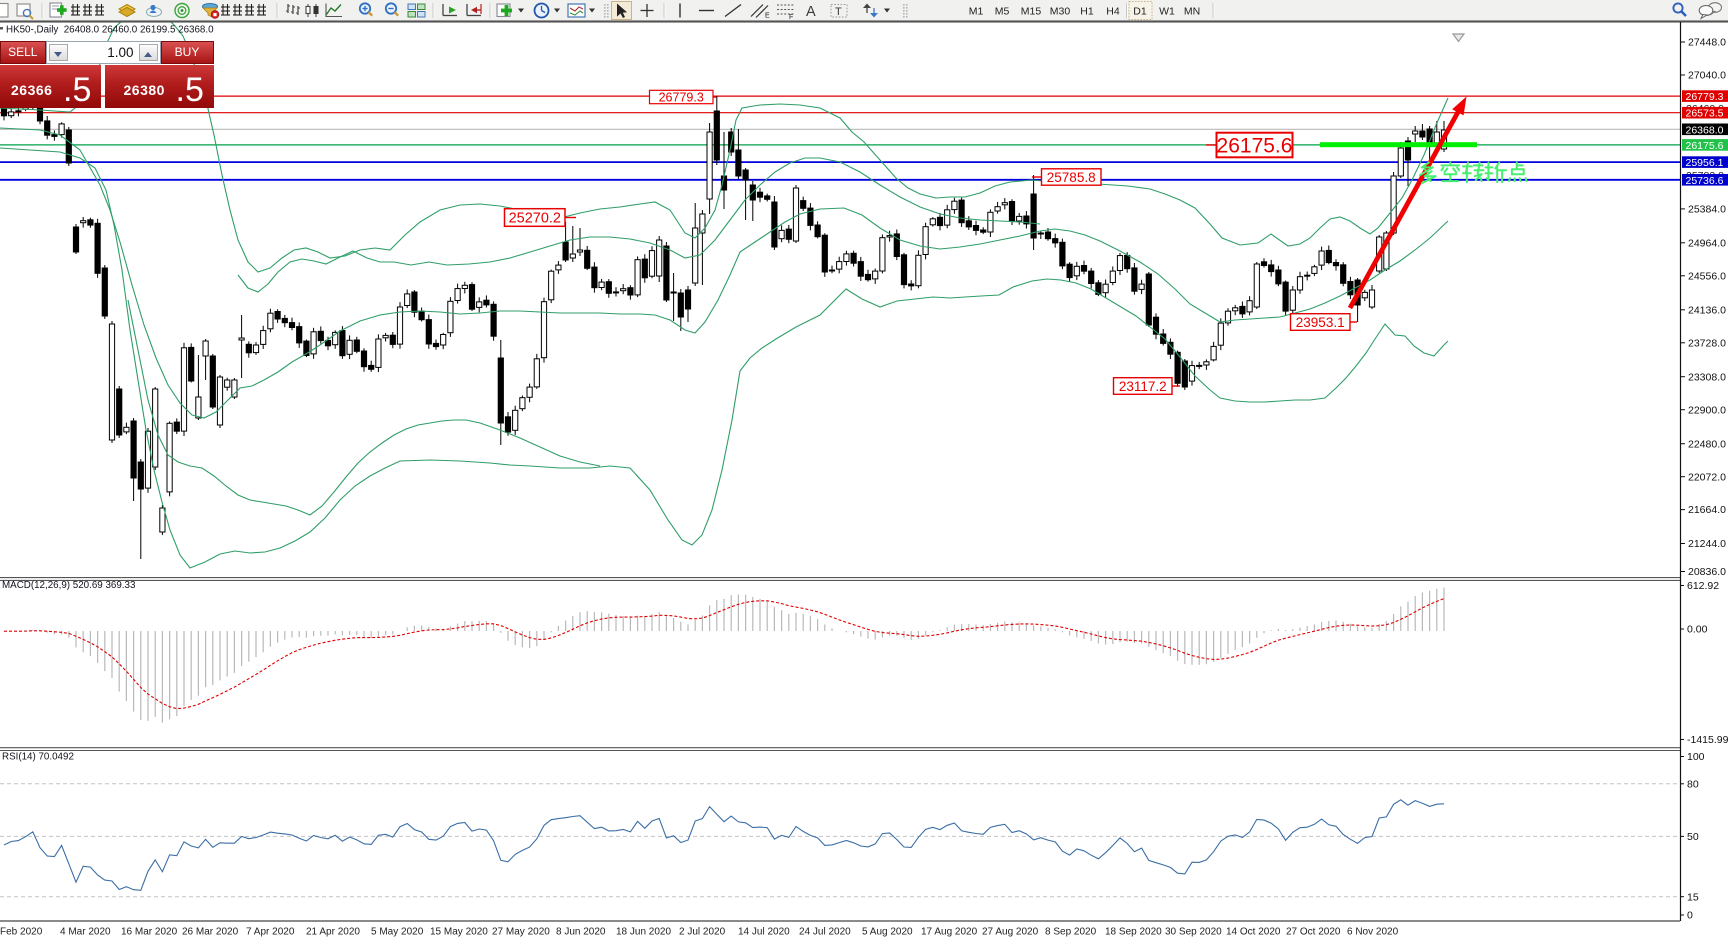 This screenshot has width=1728, height=945. Describe the element at coordinates (21, 932) in the screenshot. I see `svg-text: Feb 2020` at that location.